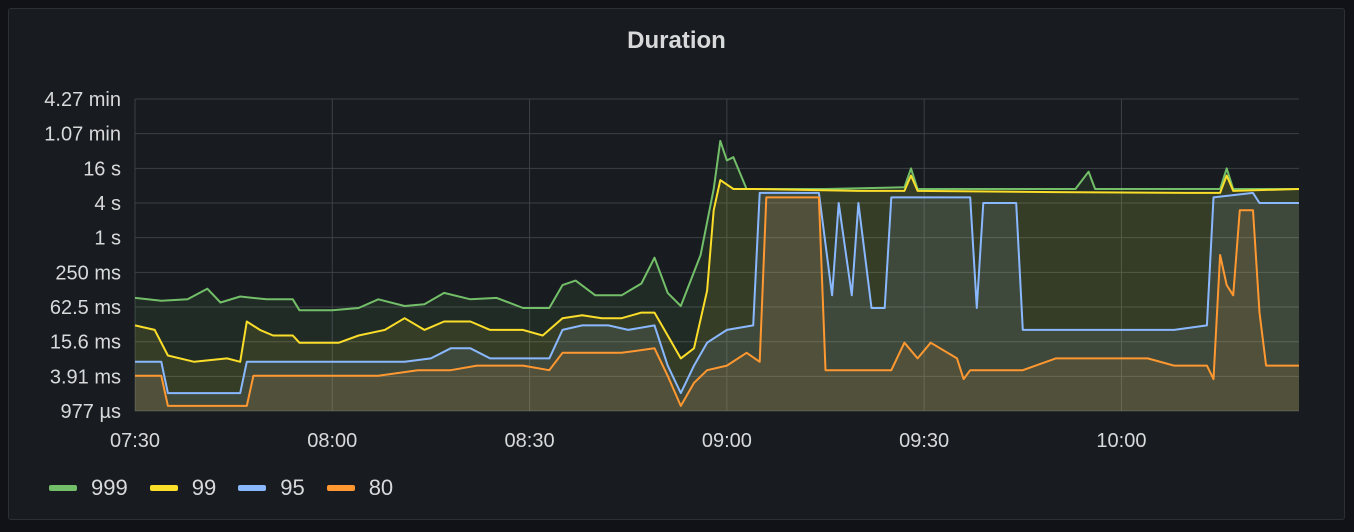  What do you see at coordinates (102, 169) in the screenshot?
I see `y-tick-label: 16 s` at bounding box center [102, 169].